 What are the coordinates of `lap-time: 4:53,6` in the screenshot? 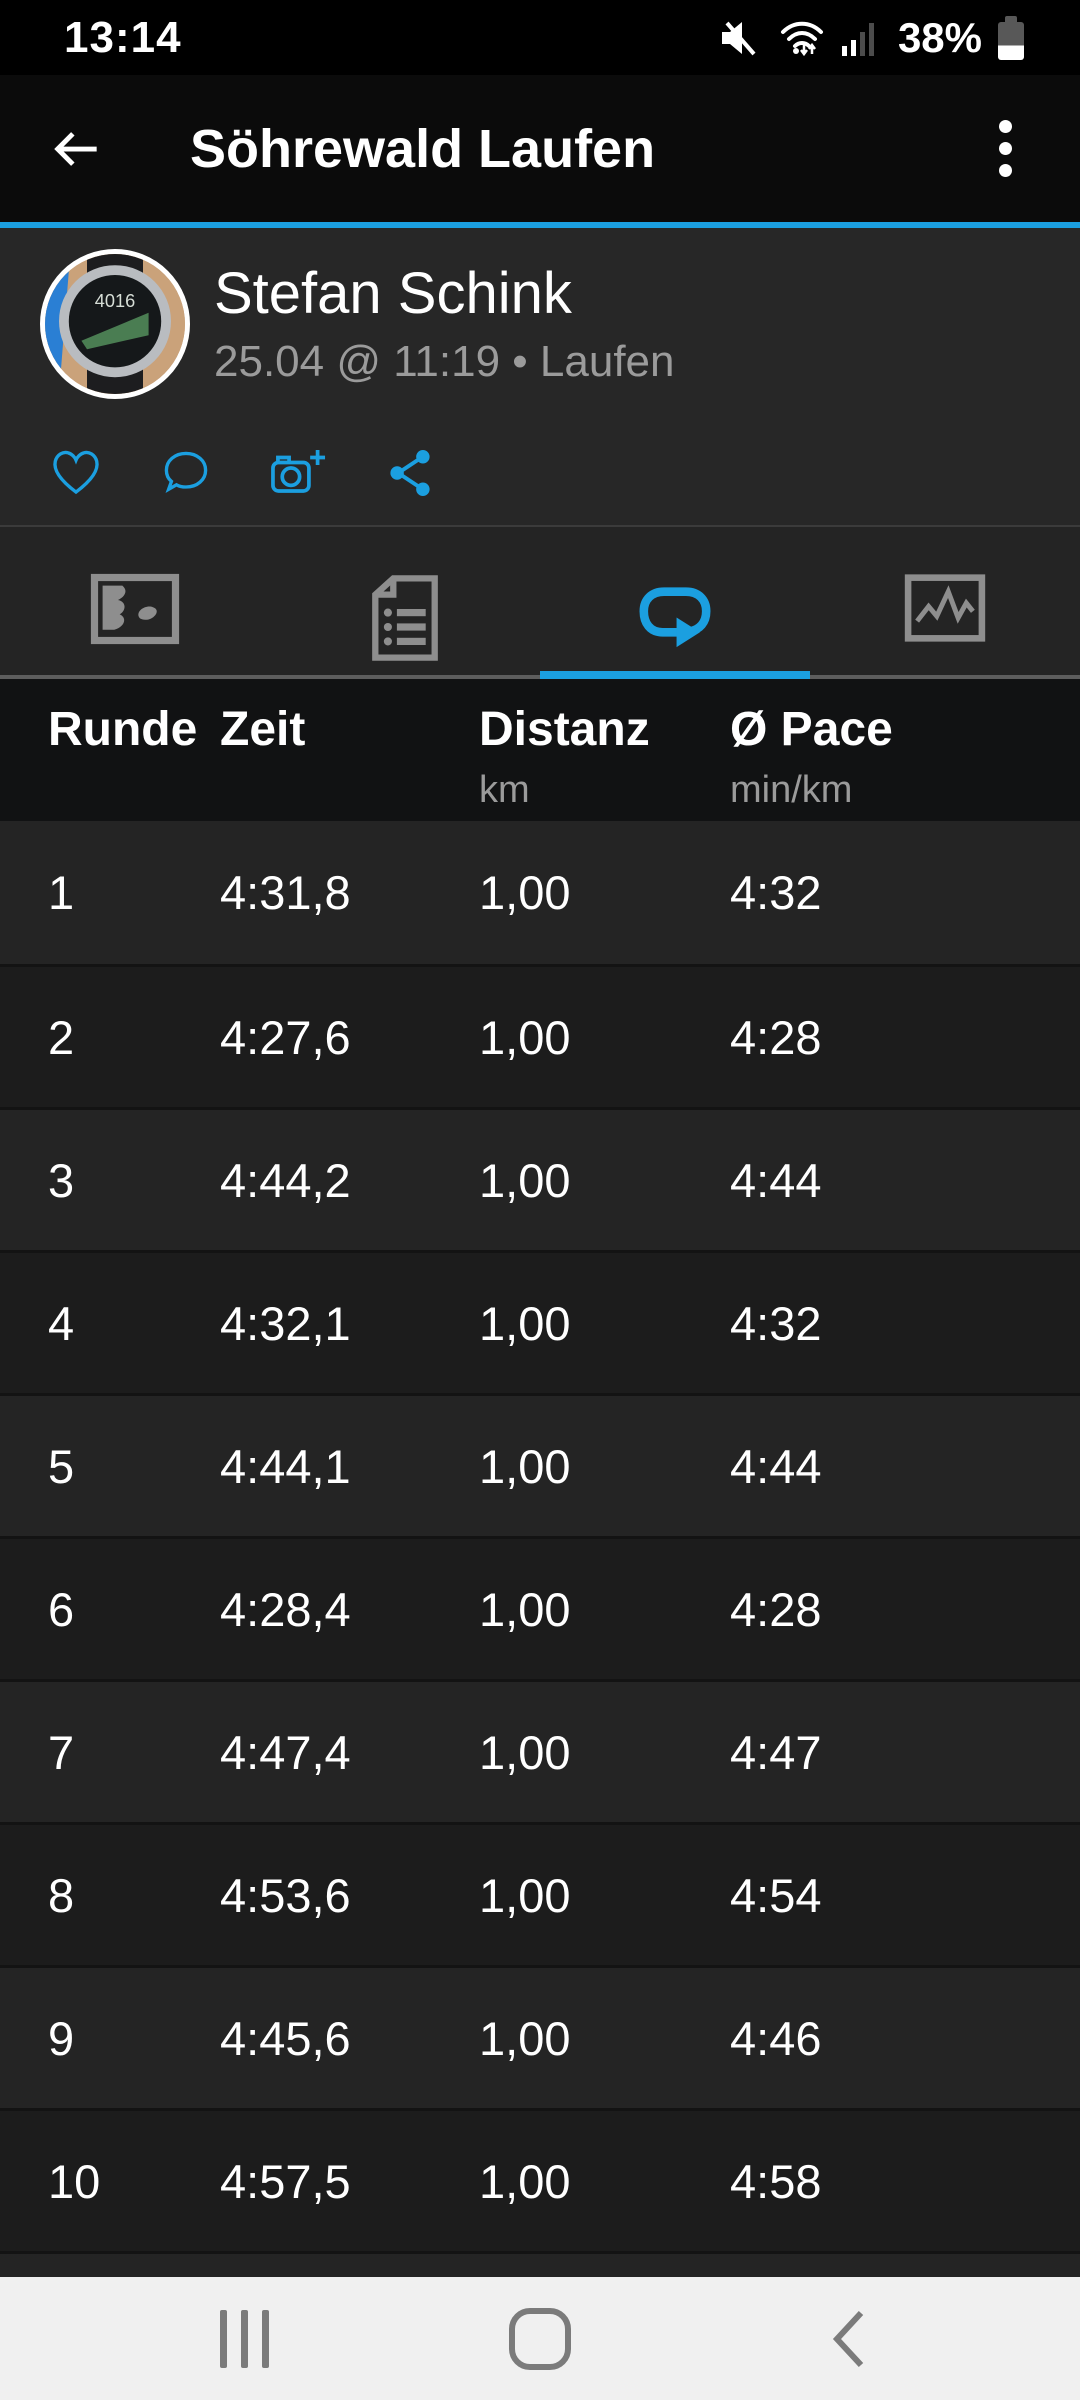 It's located at (285, 1895).